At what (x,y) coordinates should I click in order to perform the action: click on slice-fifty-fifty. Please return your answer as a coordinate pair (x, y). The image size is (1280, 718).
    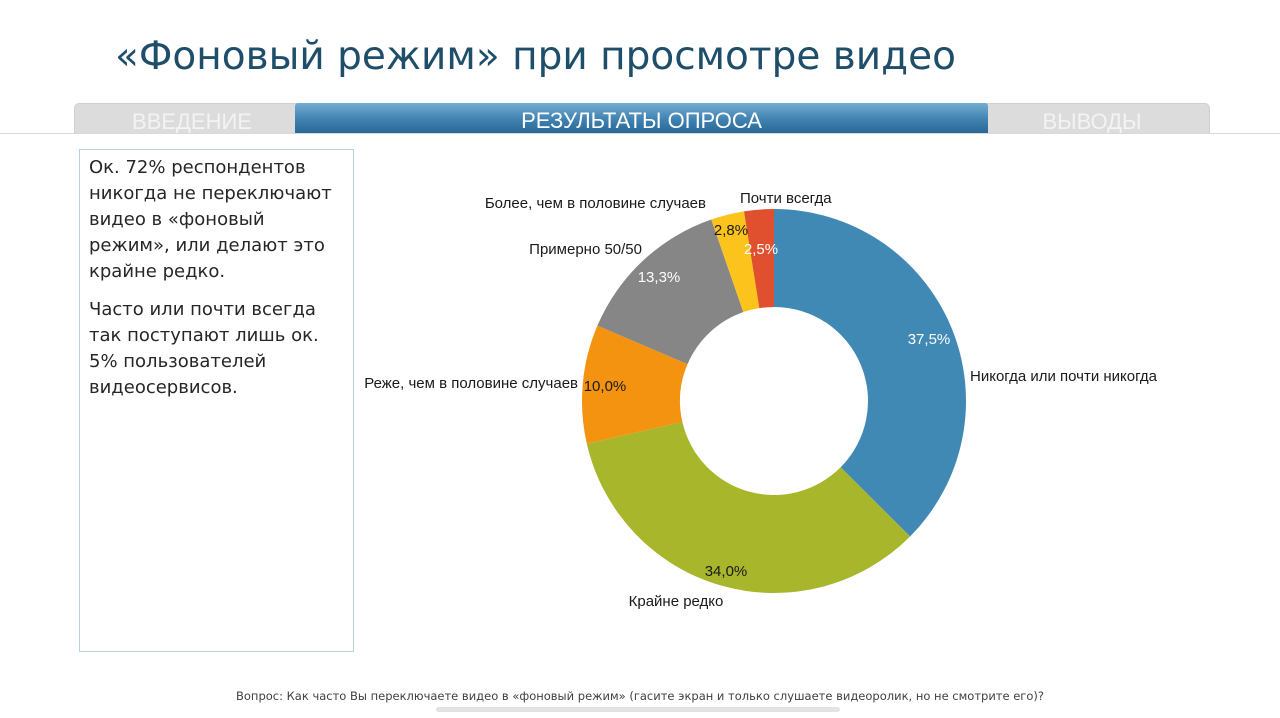
    Looking at the image, I should click on (670, 292).